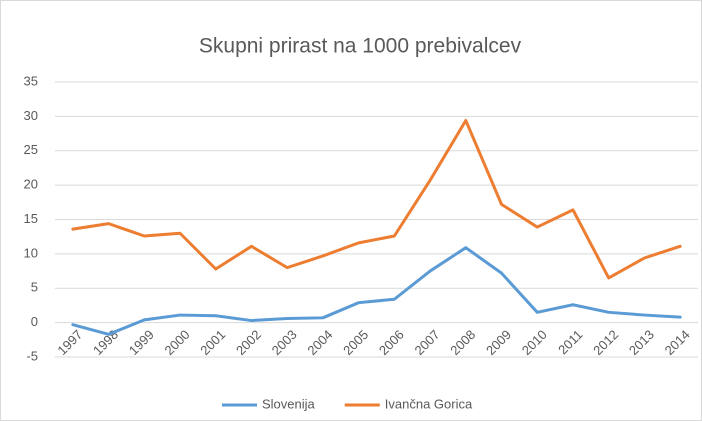 The width and height of the screenshot is (702, 421). I want to click on y-tick-label: 30, so click(31, 115).